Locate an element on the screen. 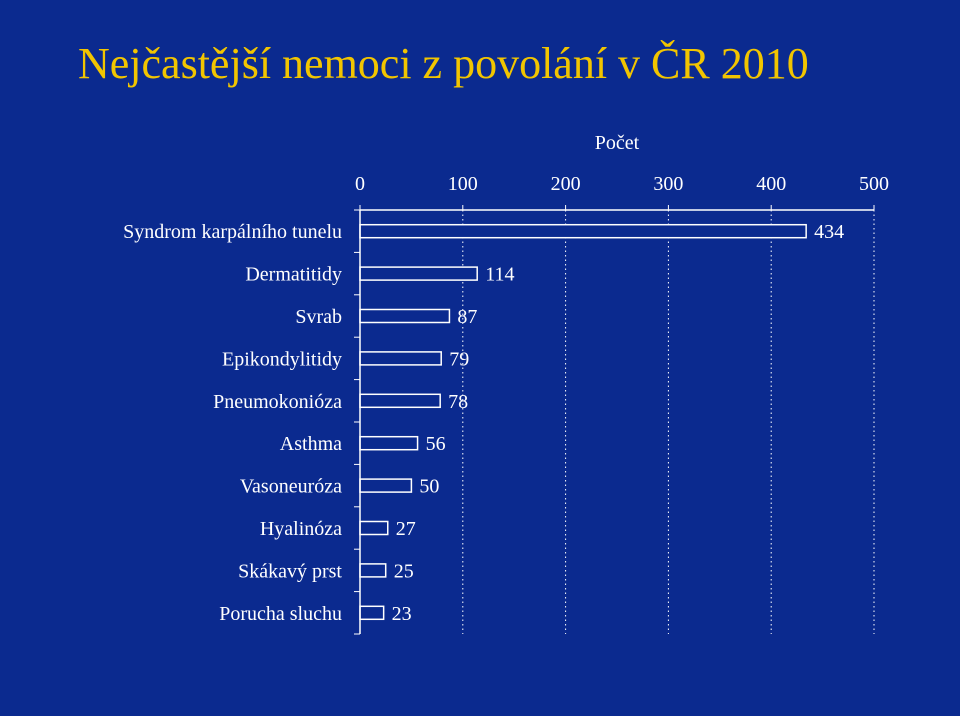  category-label: Skákavý prst is located at coordinates (290, 571).